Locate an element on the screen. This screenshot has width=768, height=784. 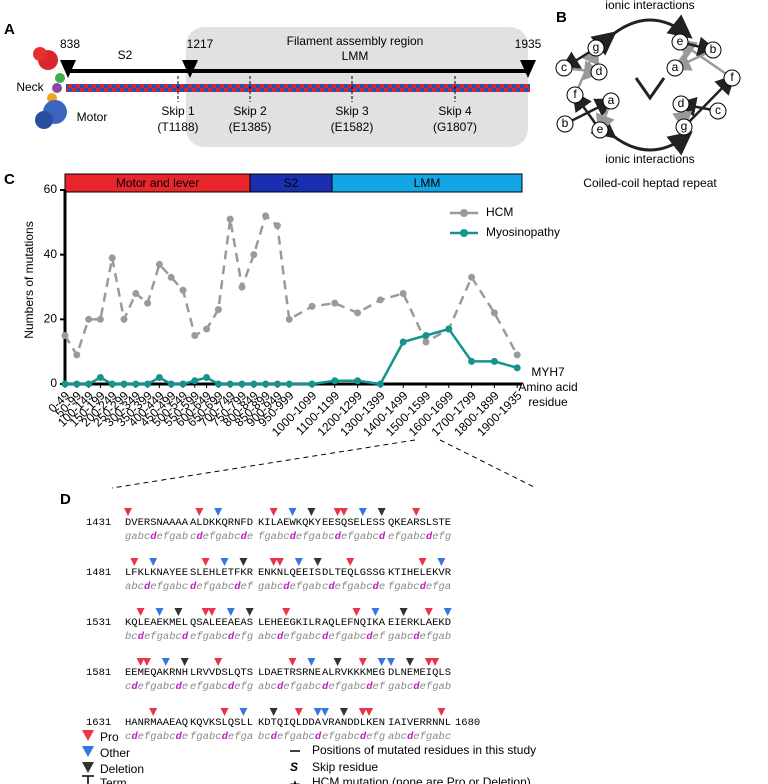
panel-label: C is located at coordinates (9, 179).